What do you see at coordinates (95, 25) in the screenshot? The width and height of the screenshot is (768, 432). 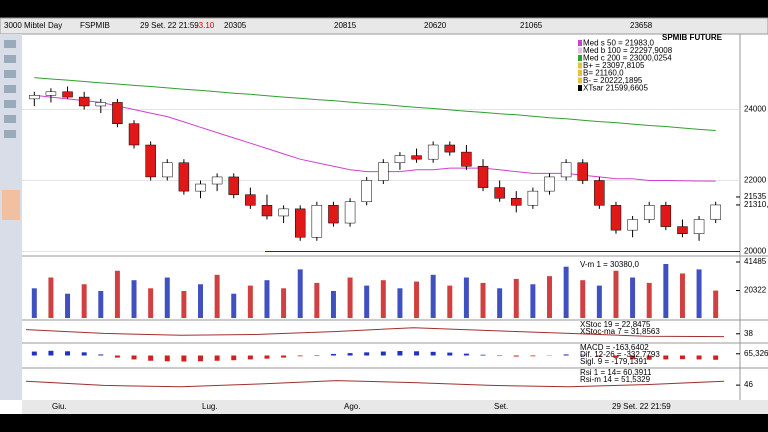 I see `toolbar-item: FSPMIB` at bounding box center [95, 25].